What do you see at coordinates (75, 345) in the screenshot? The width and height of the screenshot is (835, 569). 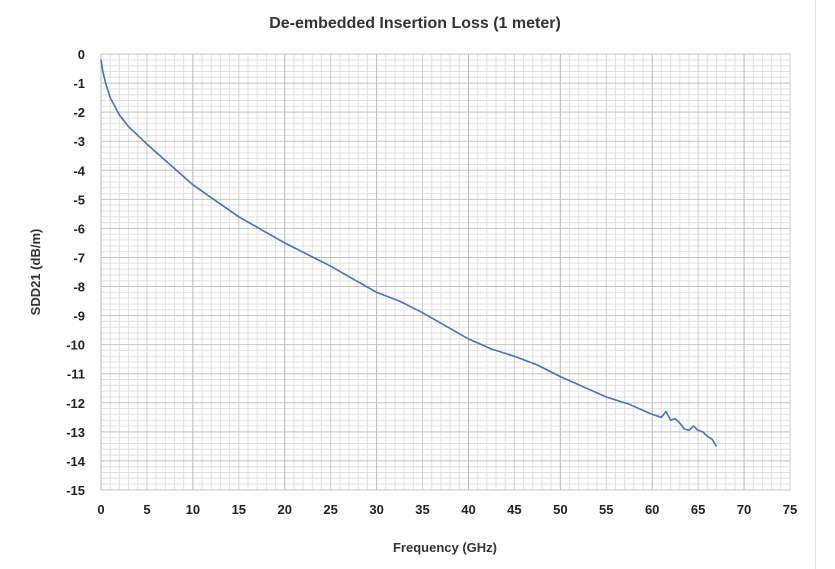 I see `y-tick-label: -10` at bounding box center [75, 345].